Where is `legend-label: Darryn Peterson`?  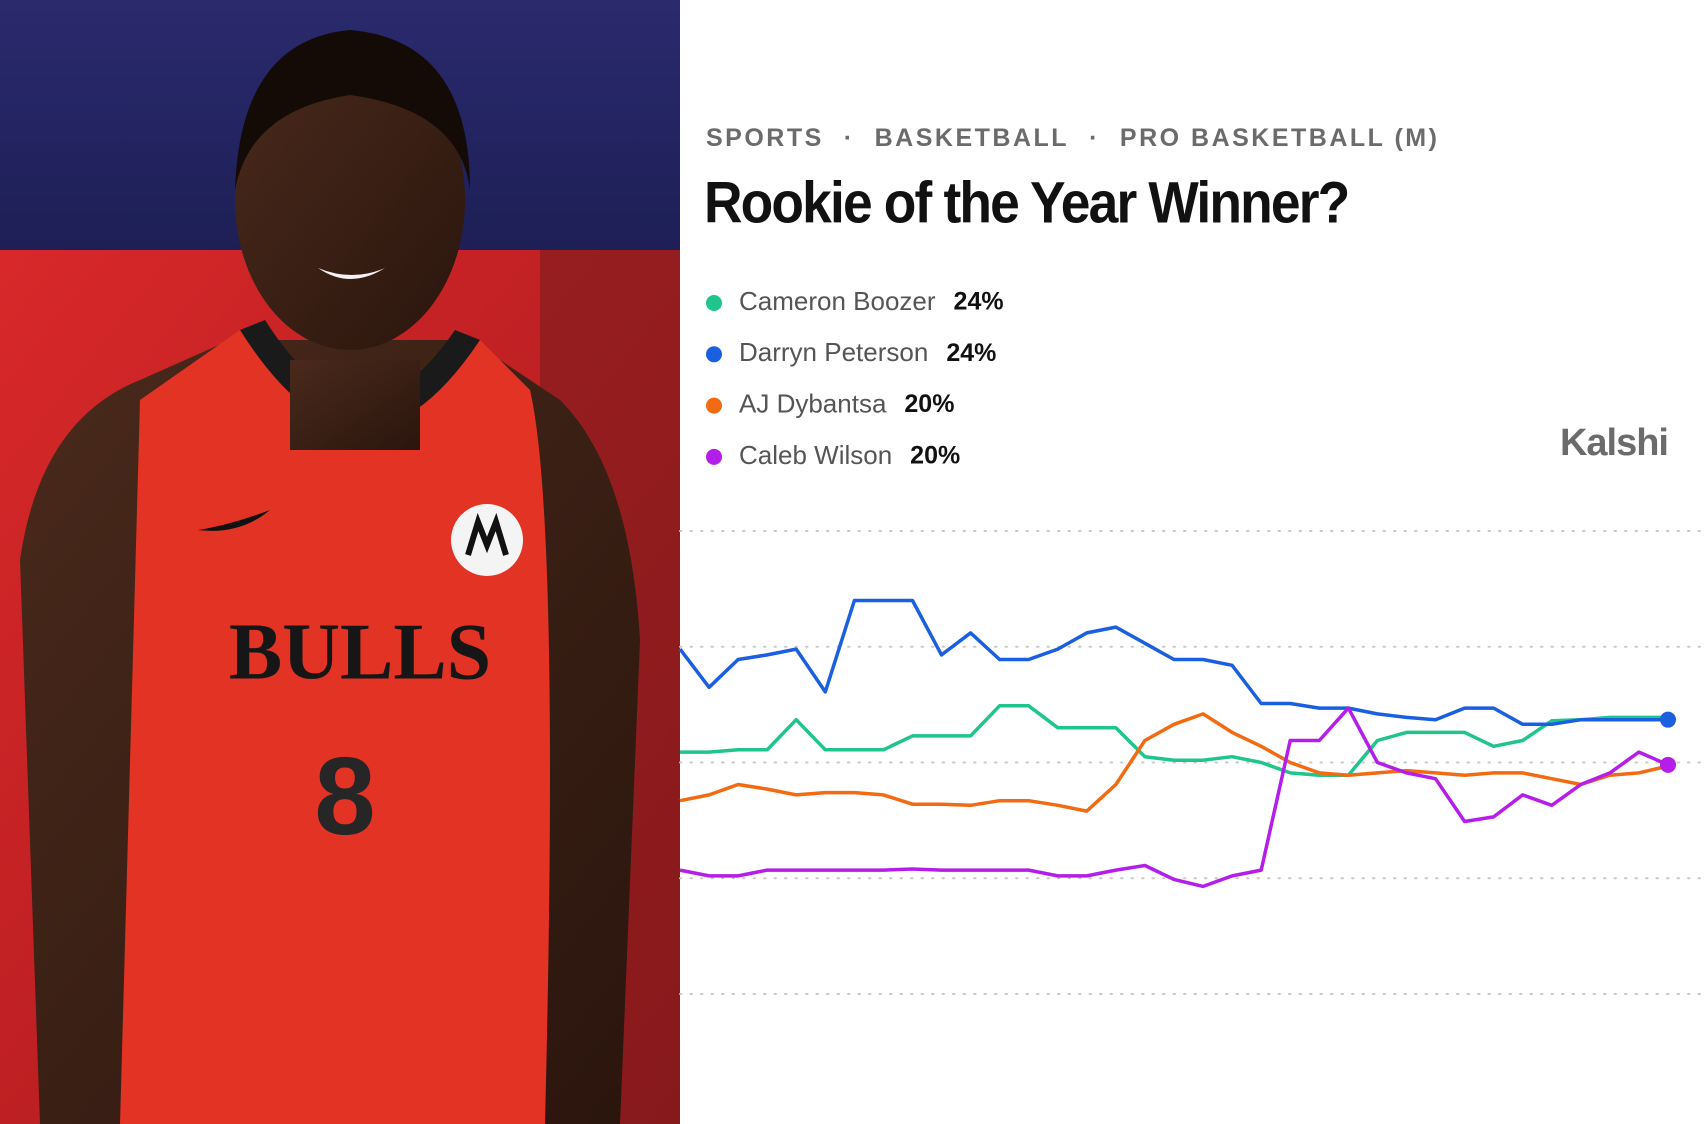
legend-label: Darryn Peterson is located at coordinates (833, 352).